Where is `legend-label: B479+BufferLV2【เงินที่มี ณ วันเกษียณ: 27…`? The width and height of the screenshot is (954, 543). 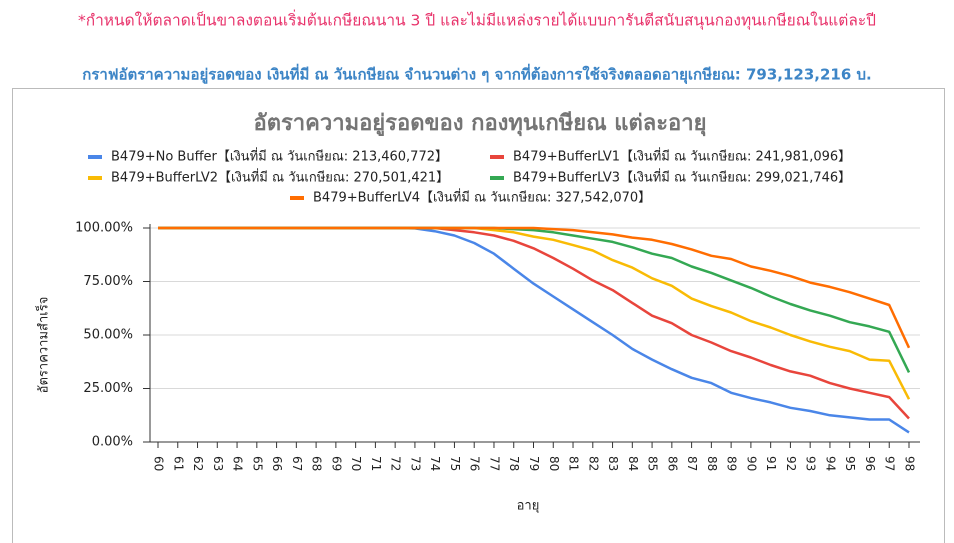 legend-label: B479+BufferLV2【เงินที่มี ณ วันเกษียณ: 27… is located at coordinates (280, 177).